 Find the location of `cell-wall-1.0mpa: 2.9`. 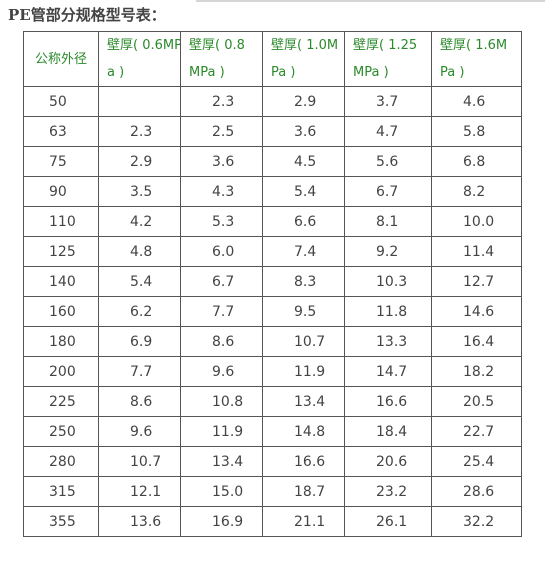

cell-wall-1.0mpa: 2.9 is located at coordinates (303, 101).